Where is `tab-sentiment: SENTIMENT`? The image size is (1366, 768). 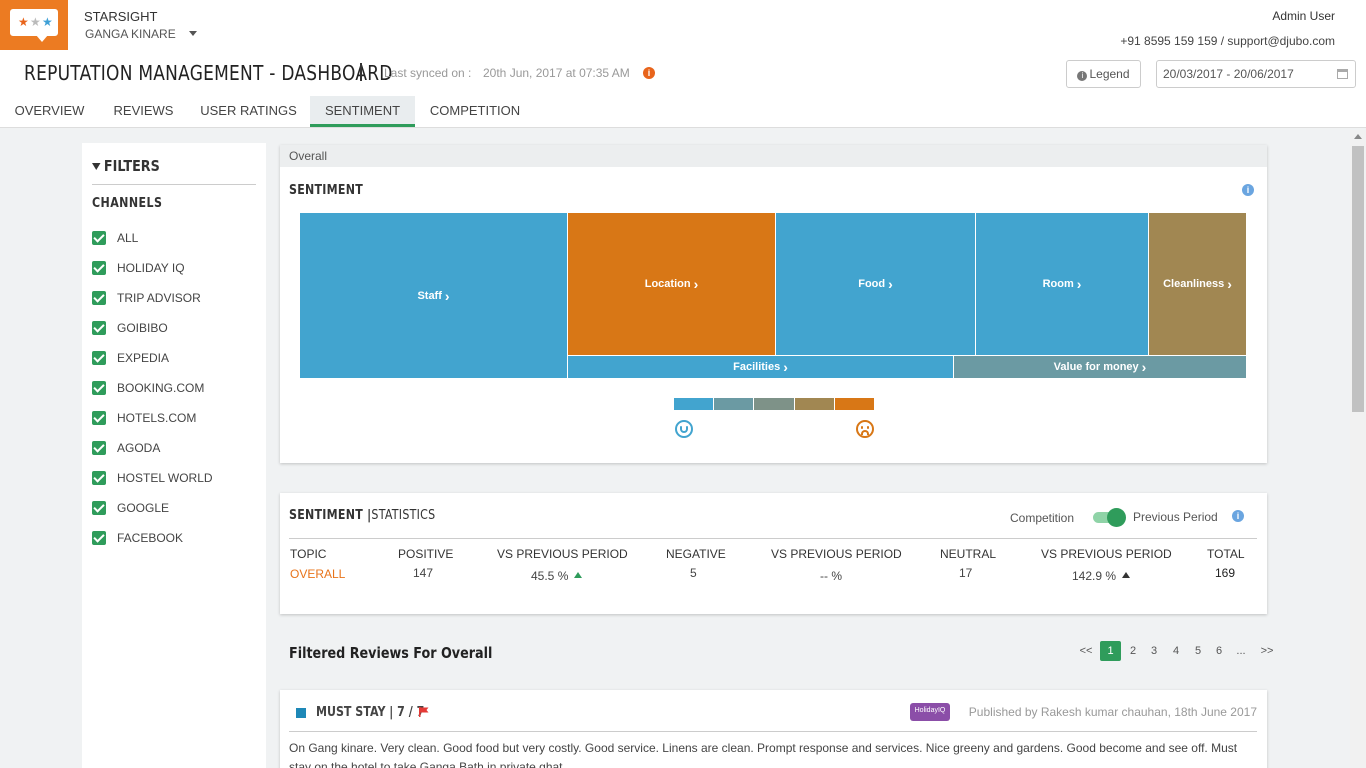 tab-sentiment: SENTIMENT is located at coordinates (362, 111).